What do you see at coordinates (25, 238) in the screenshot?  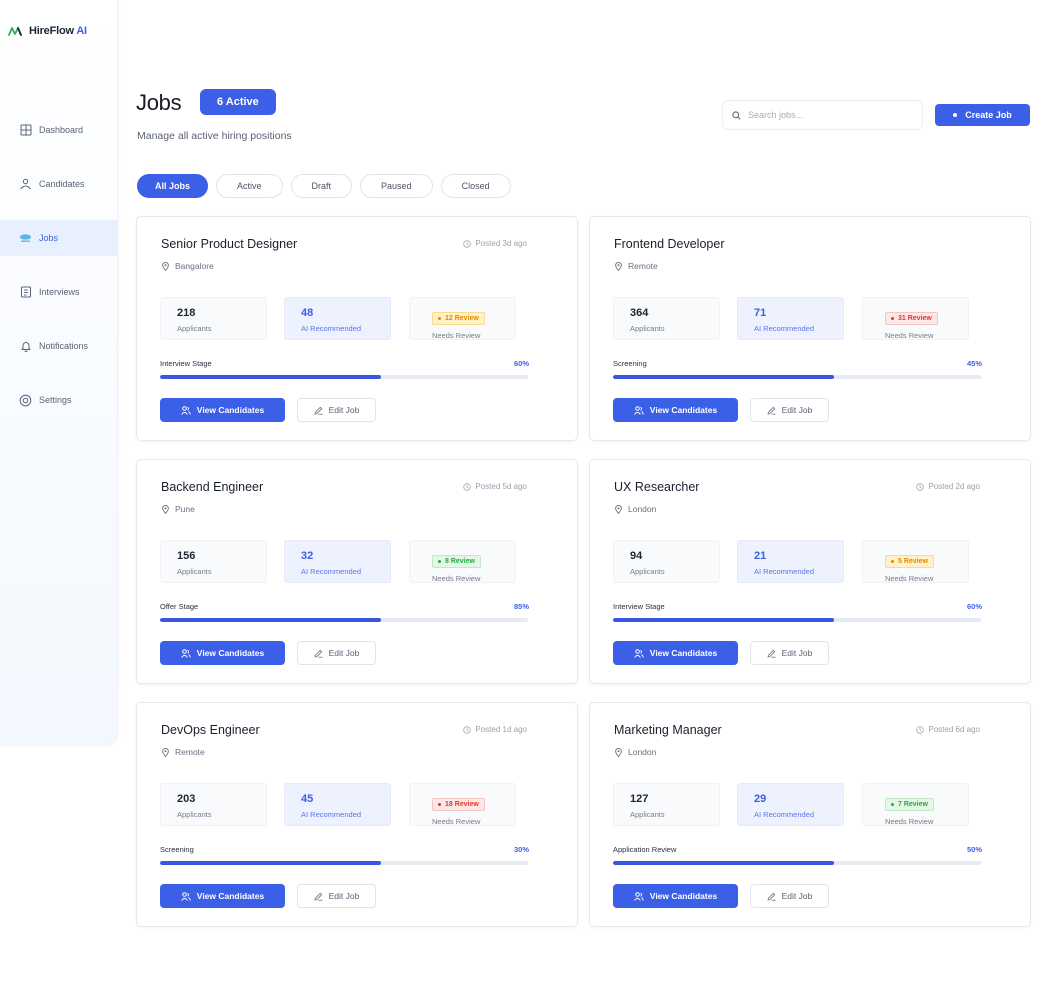 I see `jobs-icon` at bounding box center [25, 238].